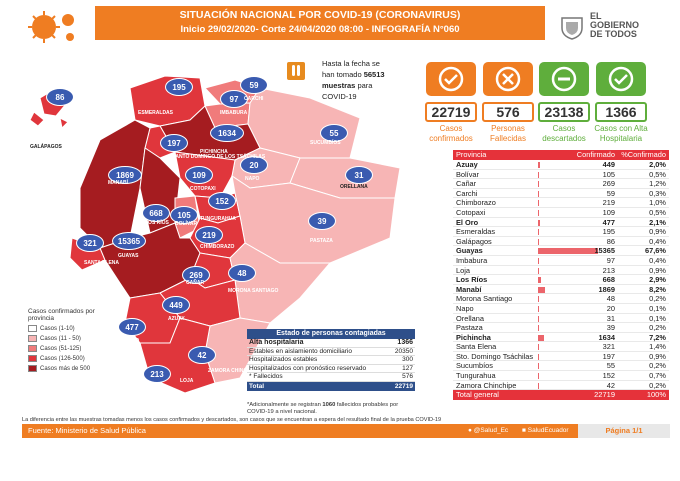  I want to click on table-row: Pichincha 1634 7,2%, so click(561, 338).